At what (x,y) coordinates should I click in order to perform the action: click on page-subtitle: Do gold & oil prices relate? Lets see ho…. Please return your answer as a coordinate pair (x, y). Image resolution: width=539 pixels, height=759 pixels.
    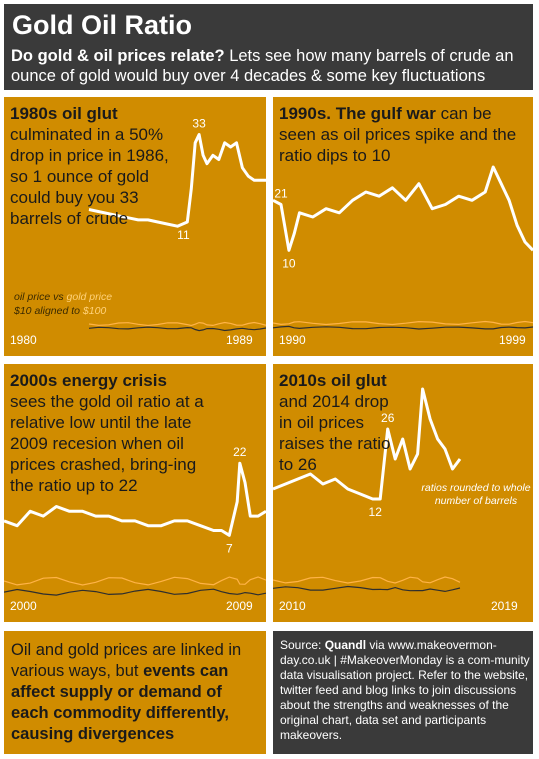
    Looking at the image, I should click on (271, 66).